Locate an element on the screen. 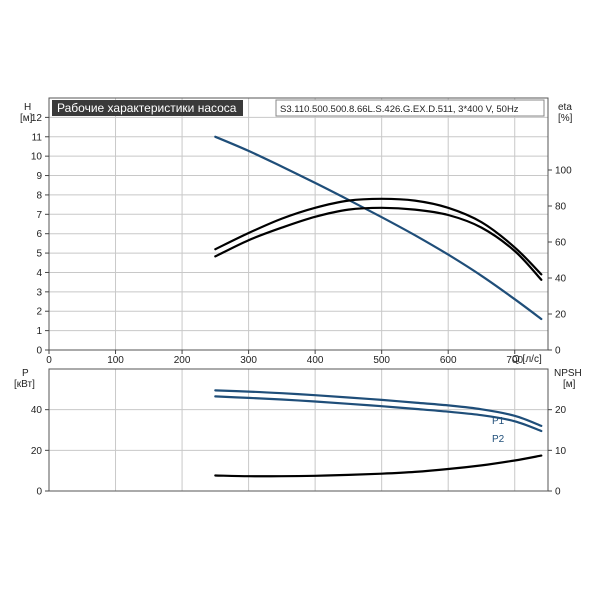 Image resolution: width=600 pixels, height=600 pixels. head-axis-unit: [м] is located at coordinates (26, 118).